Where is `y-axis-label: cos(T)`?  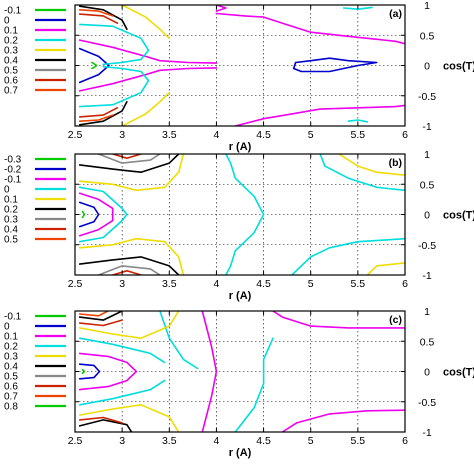
y-axis-label: cos(T) is located at coordinates (458, 67).